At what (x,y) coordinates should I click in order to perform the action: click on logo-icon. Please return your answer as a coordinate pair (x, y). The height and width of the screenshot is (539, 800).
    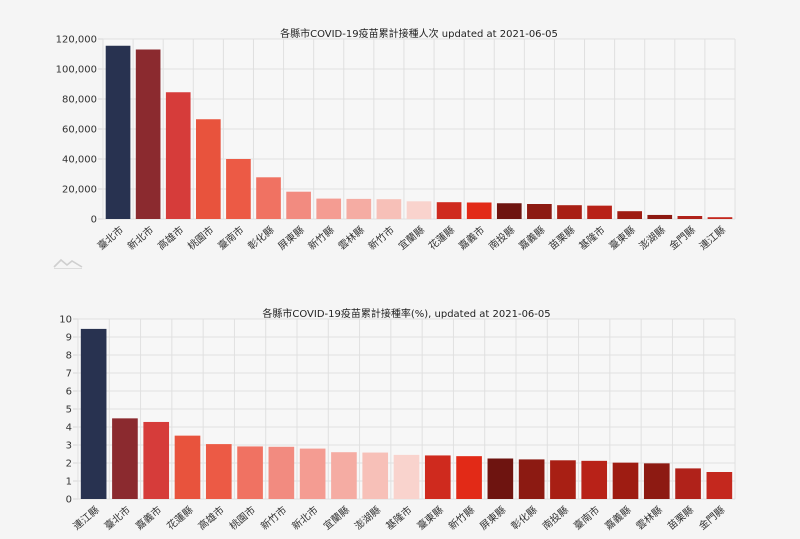
    Looking at the image, I should click on (68, 263).